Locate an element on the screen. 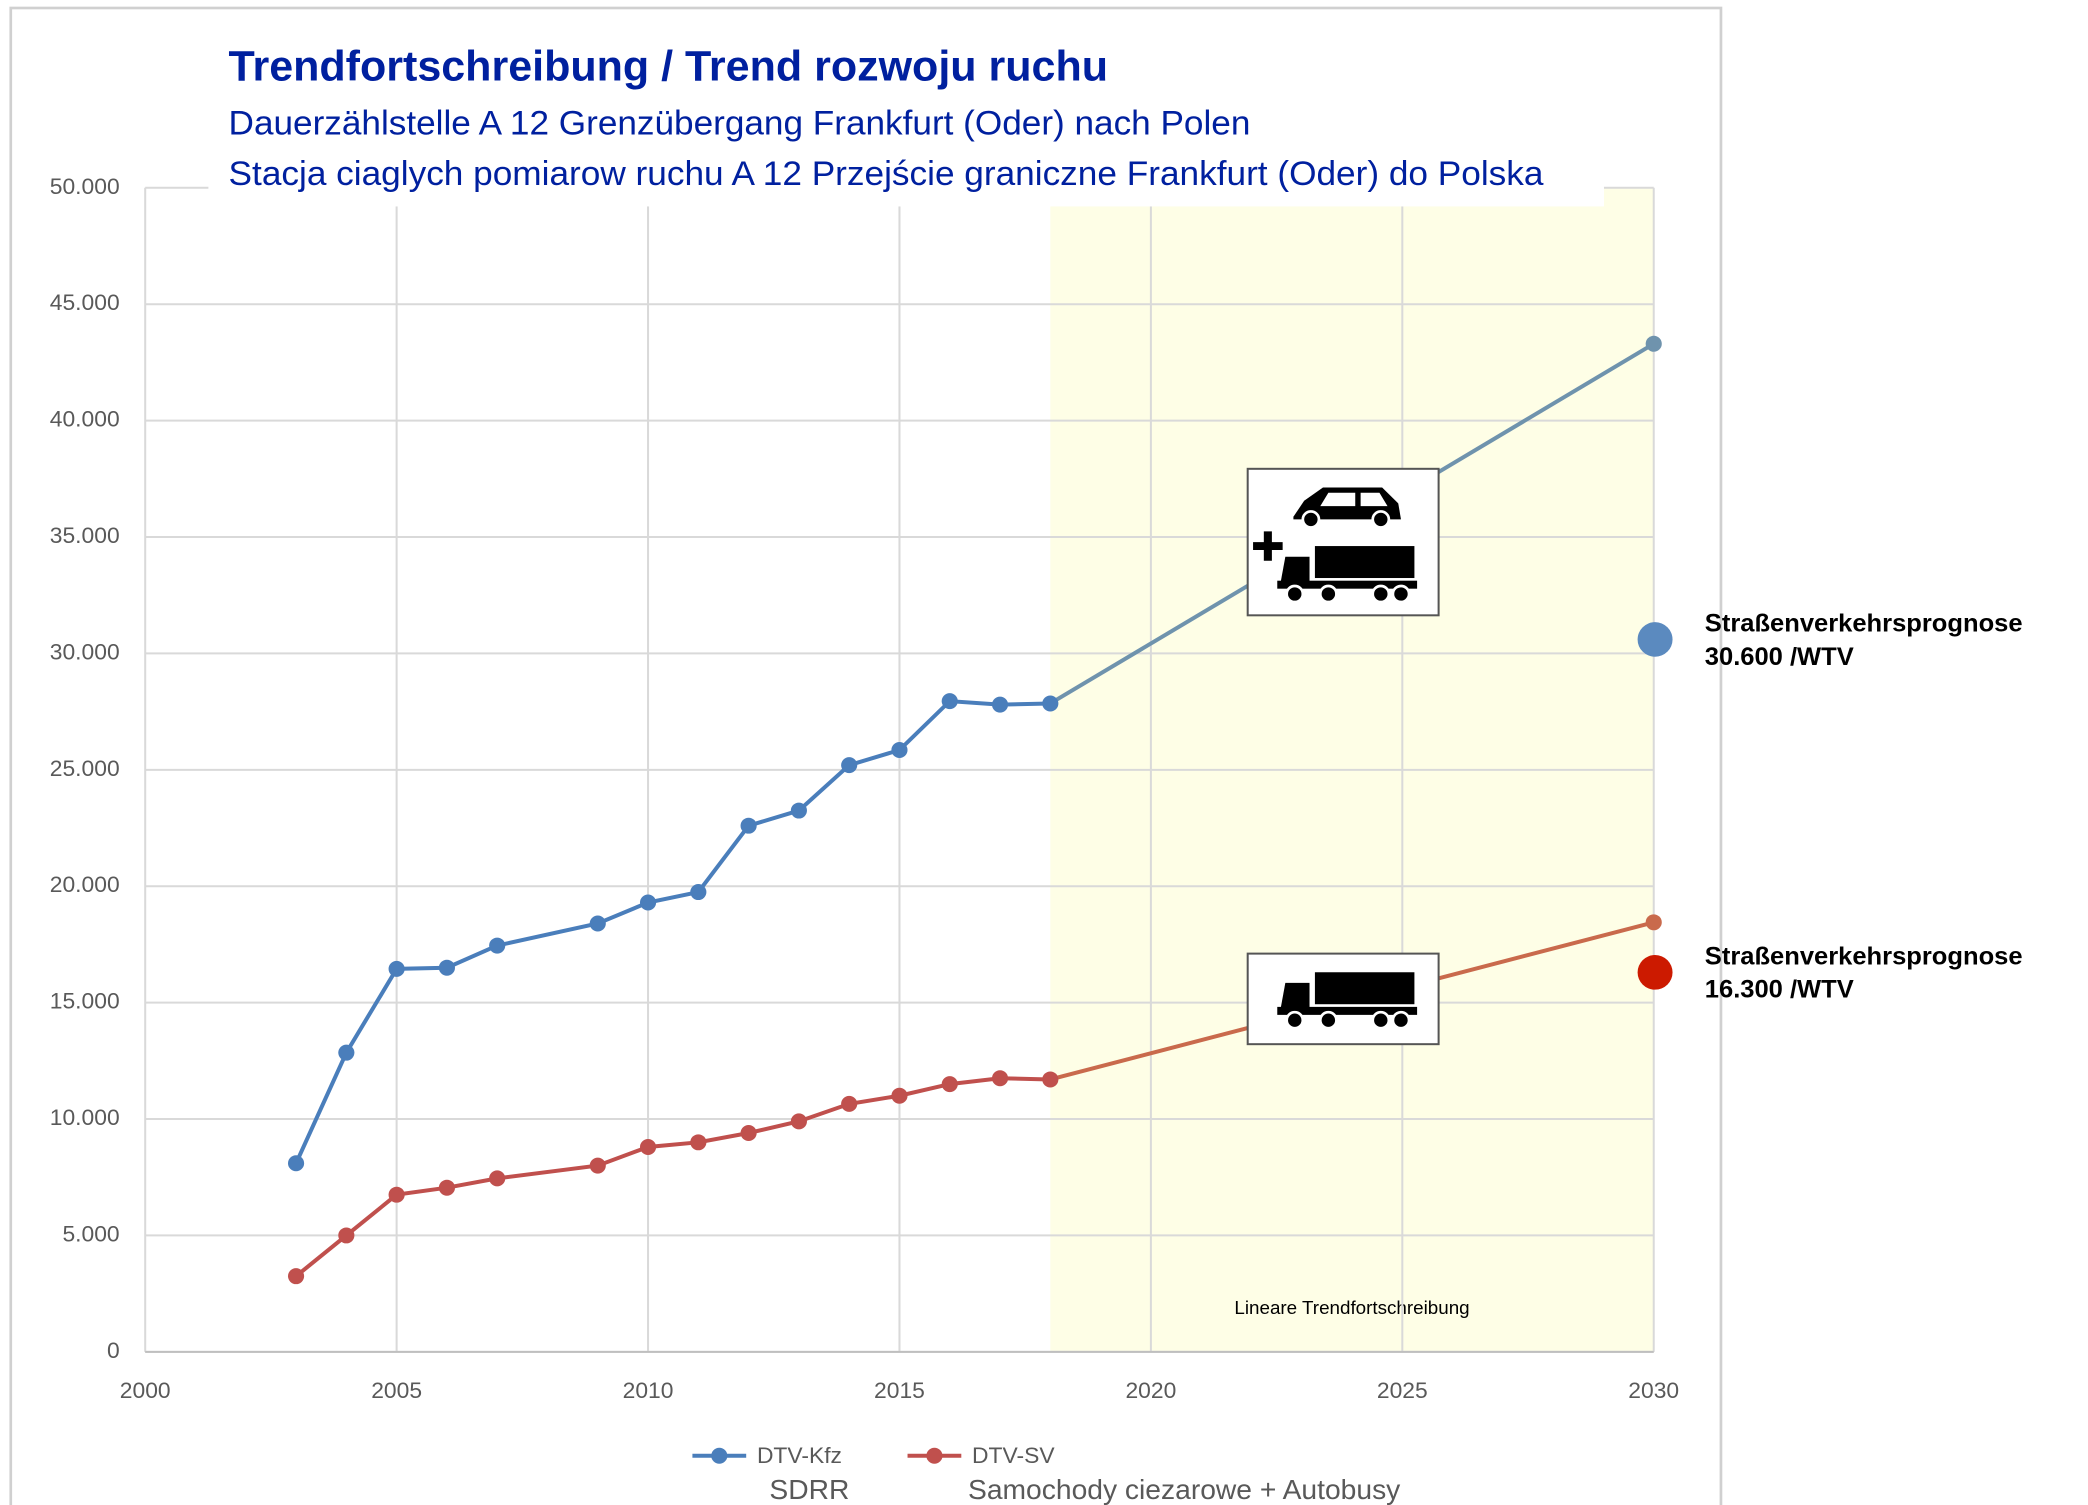  y-tick-label: 5.000 is located at coordinates (90, 1234).